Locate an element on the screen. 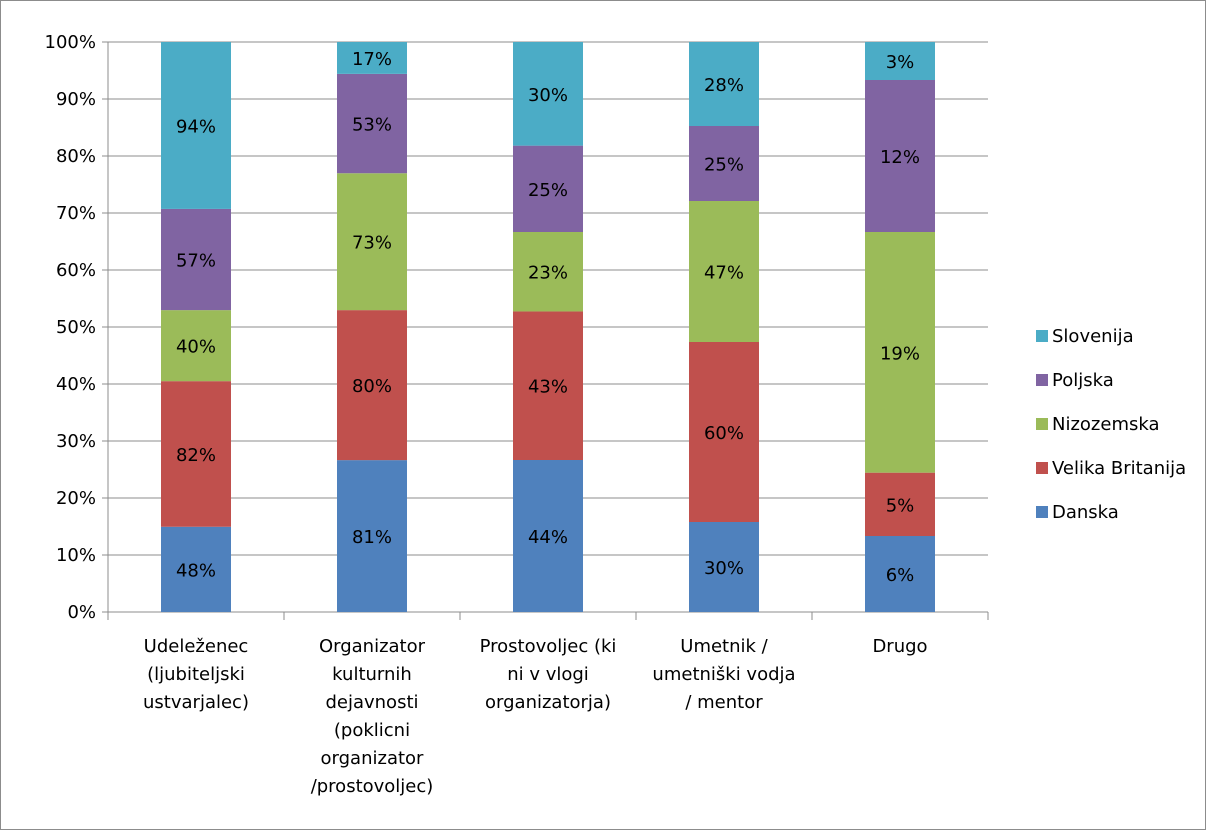 The image size is (1206, 830). data-label: 44% is located at coordinates (548, 537).